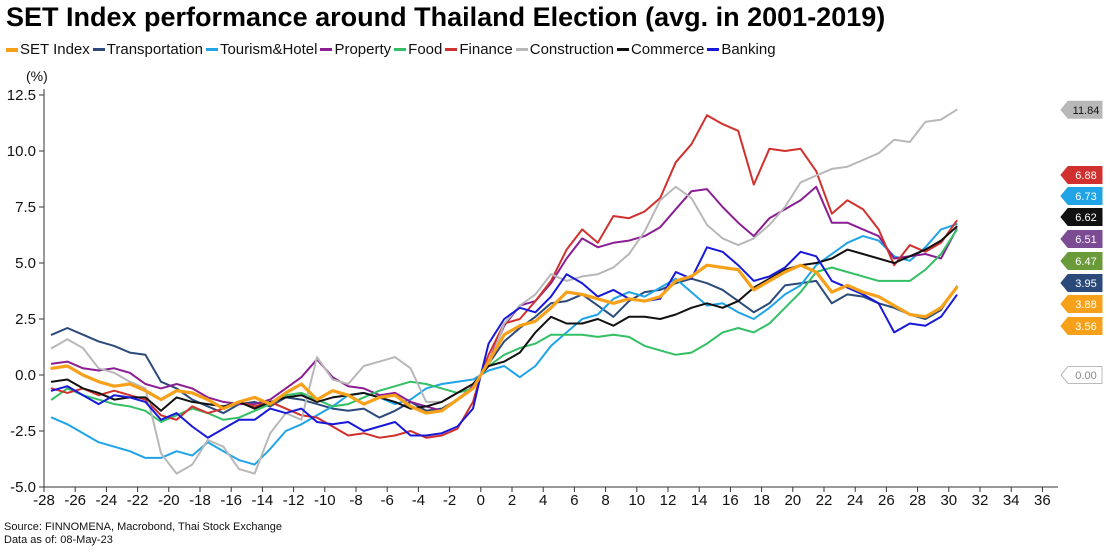 Image resolution: width=1110 pixels, height=555 pixels. Describe the element at coordinates (886, 500) in the screenshot. I see `x-tick-label: 26` at that location.